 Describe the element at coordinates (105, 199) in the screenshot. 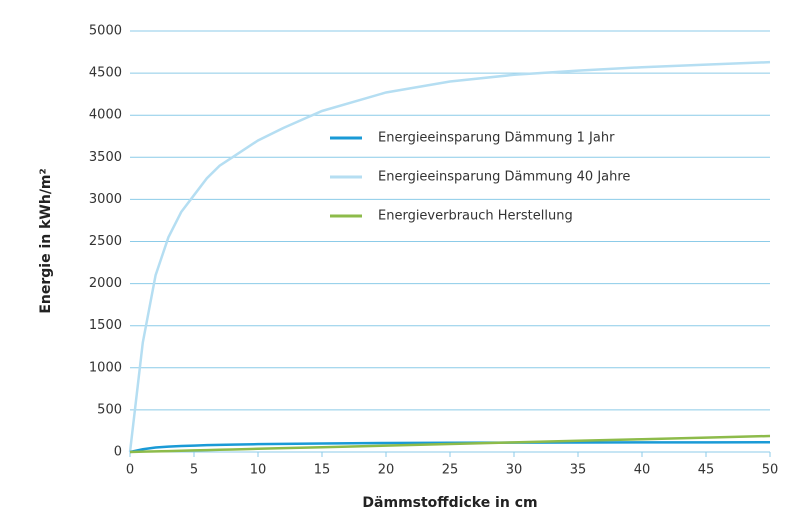

I see `y-tick-label: 3000` at that location.